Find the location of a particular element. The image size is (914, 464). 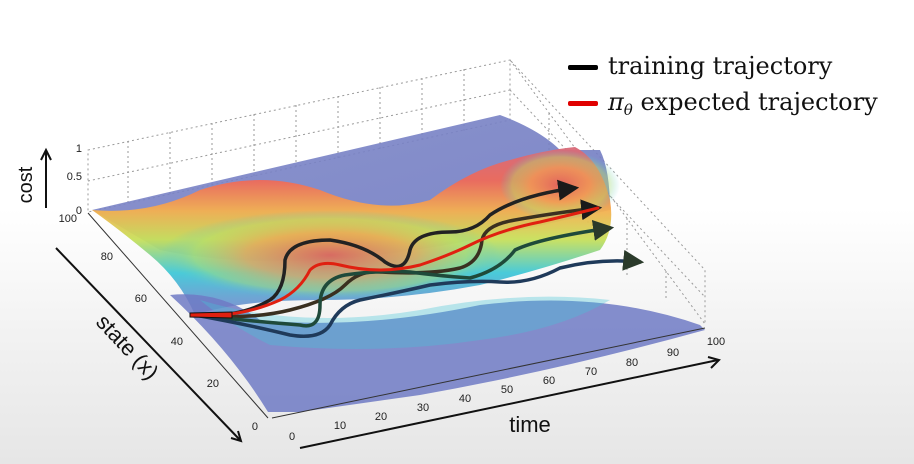

cost-axis: cost 1 0.5 0 is located at coordinates (48, 180).